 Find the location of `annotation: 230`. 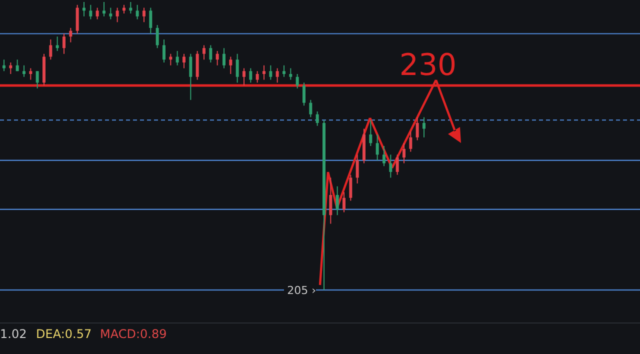

annotation: 230 is located at coordinates (428, 65).